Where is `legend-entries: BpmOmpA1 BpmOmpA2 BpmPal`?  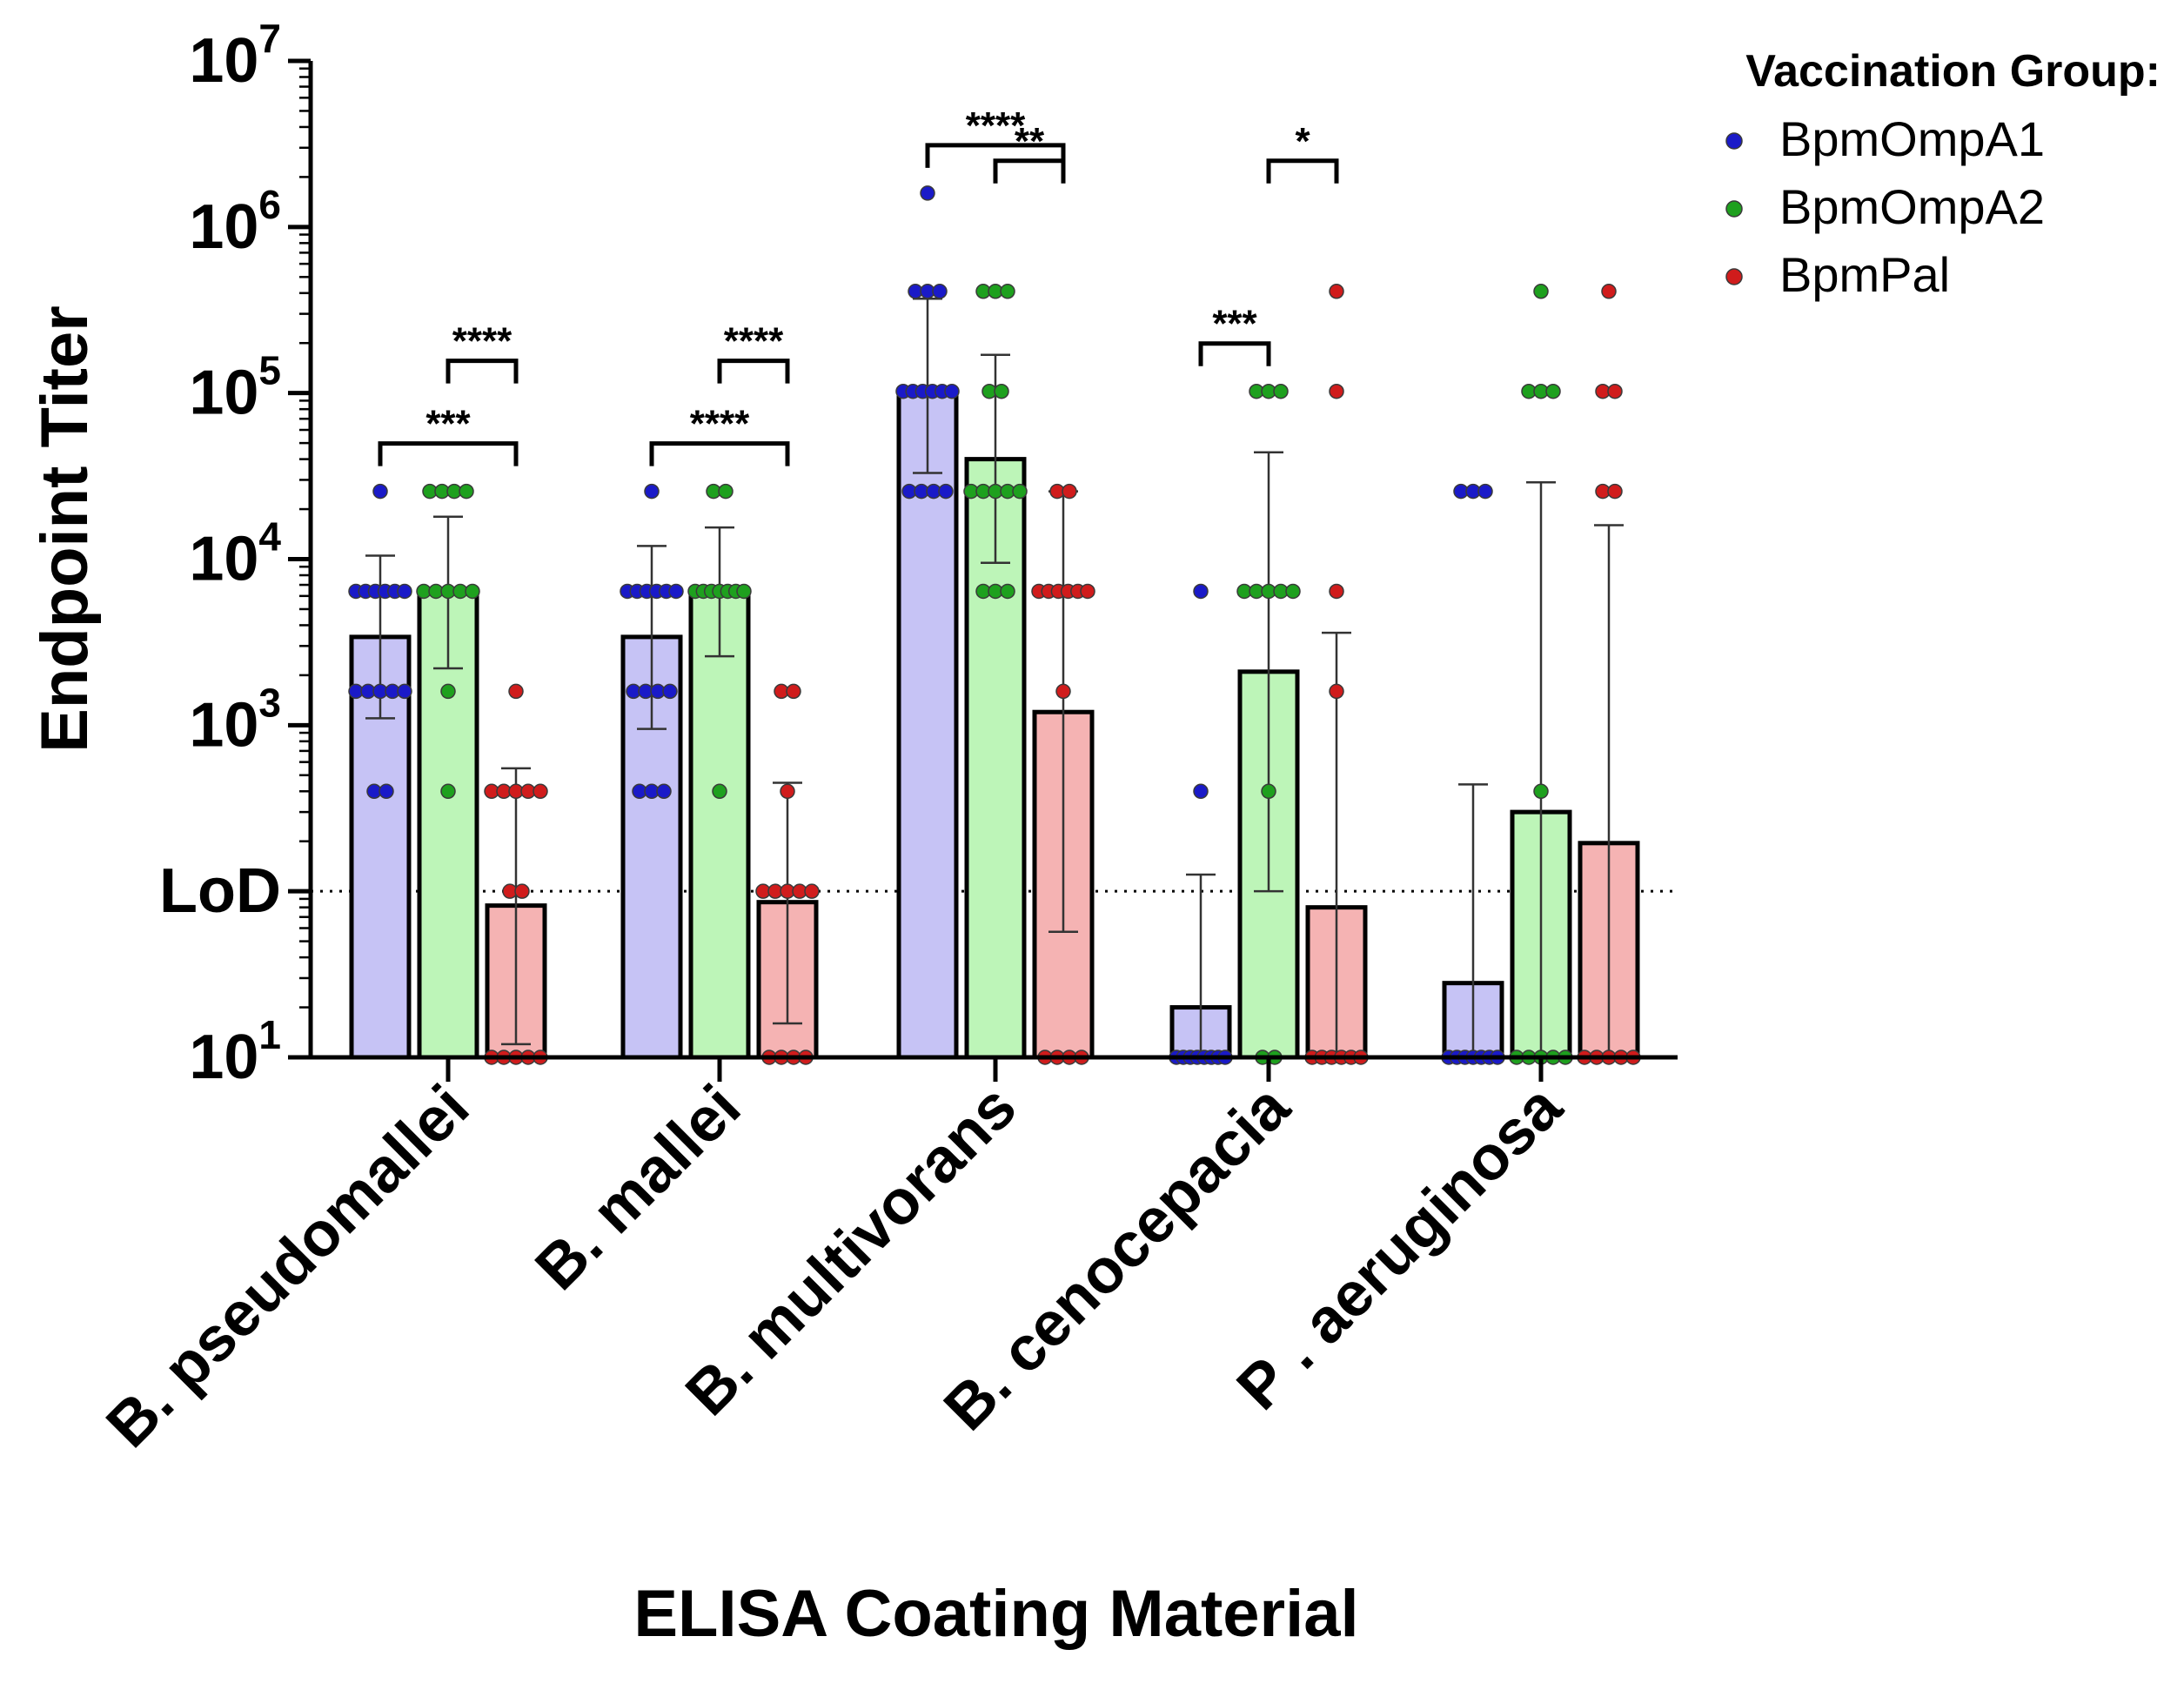 legend-entries: BpmOmpA1 BpmOmpA2 BpmPal is located at coordinates (1885, 206).